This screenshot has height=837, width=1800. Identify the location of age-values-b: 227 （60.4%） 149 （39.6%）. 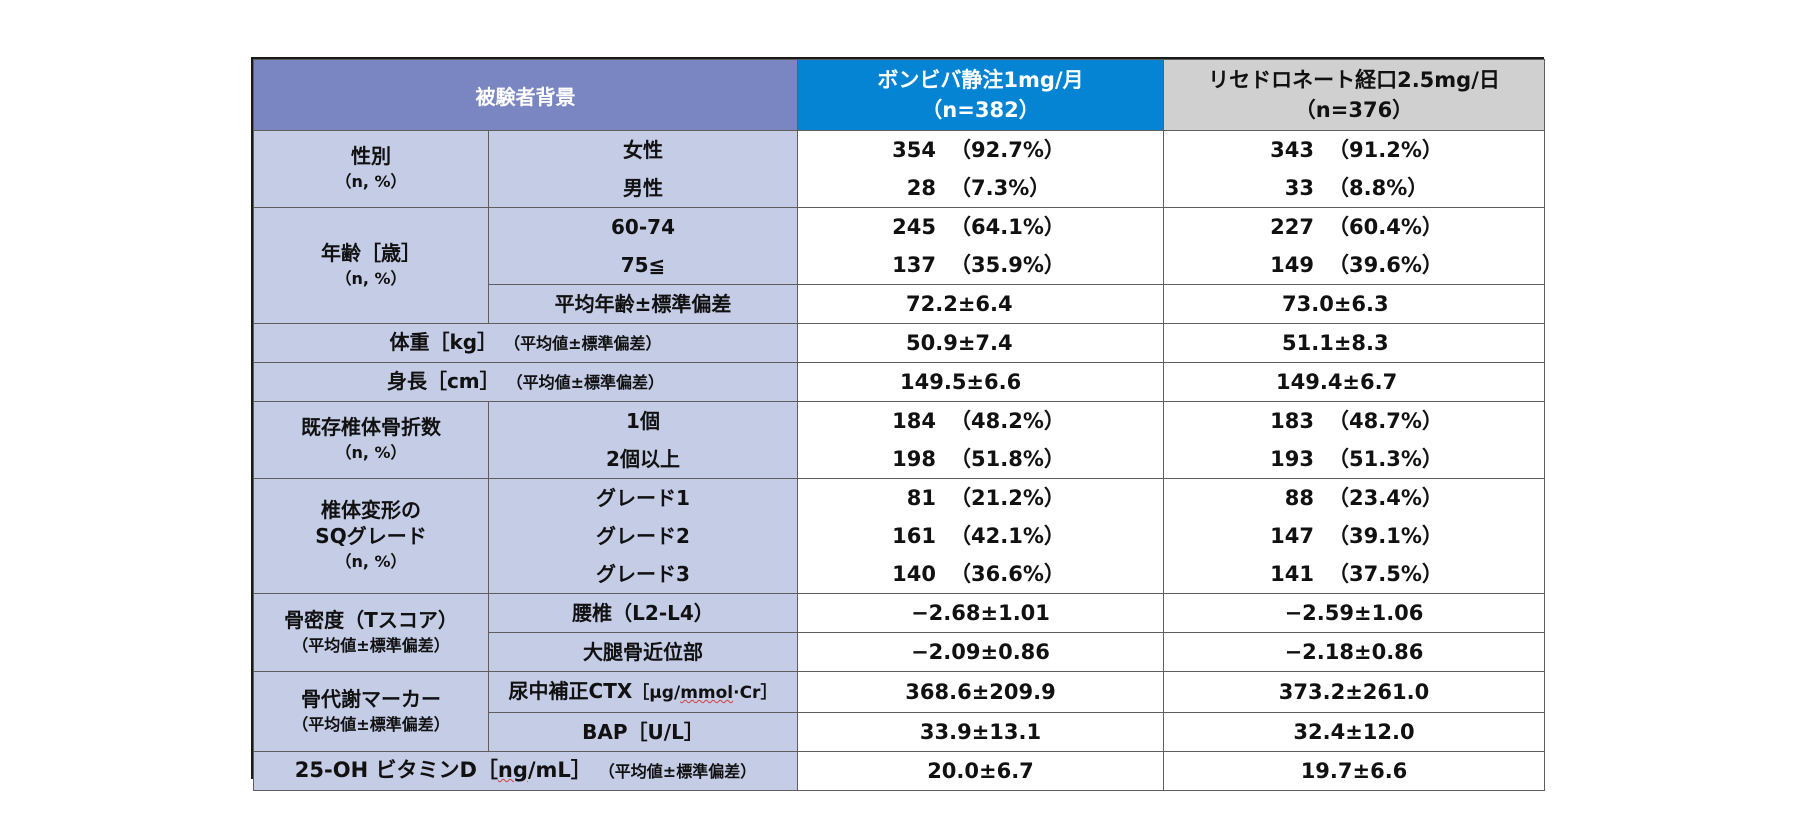
(1354, 246).